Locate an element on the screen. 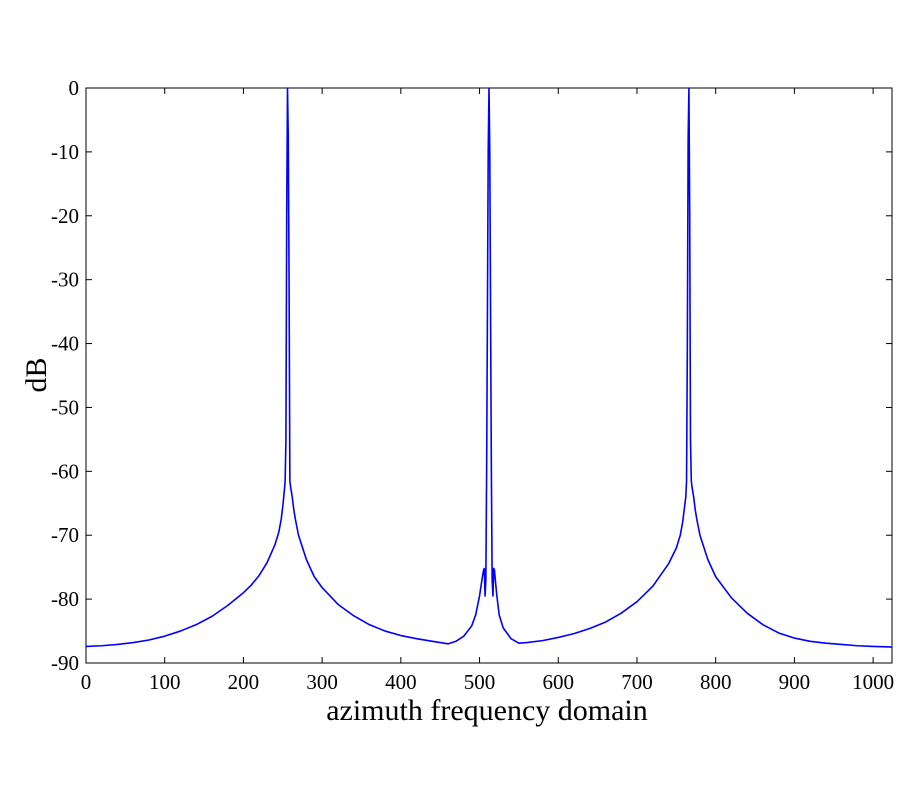 The width and height of the screenshot is (900, 800). y-tick-label: -50 is located at coordinates (65, 407).